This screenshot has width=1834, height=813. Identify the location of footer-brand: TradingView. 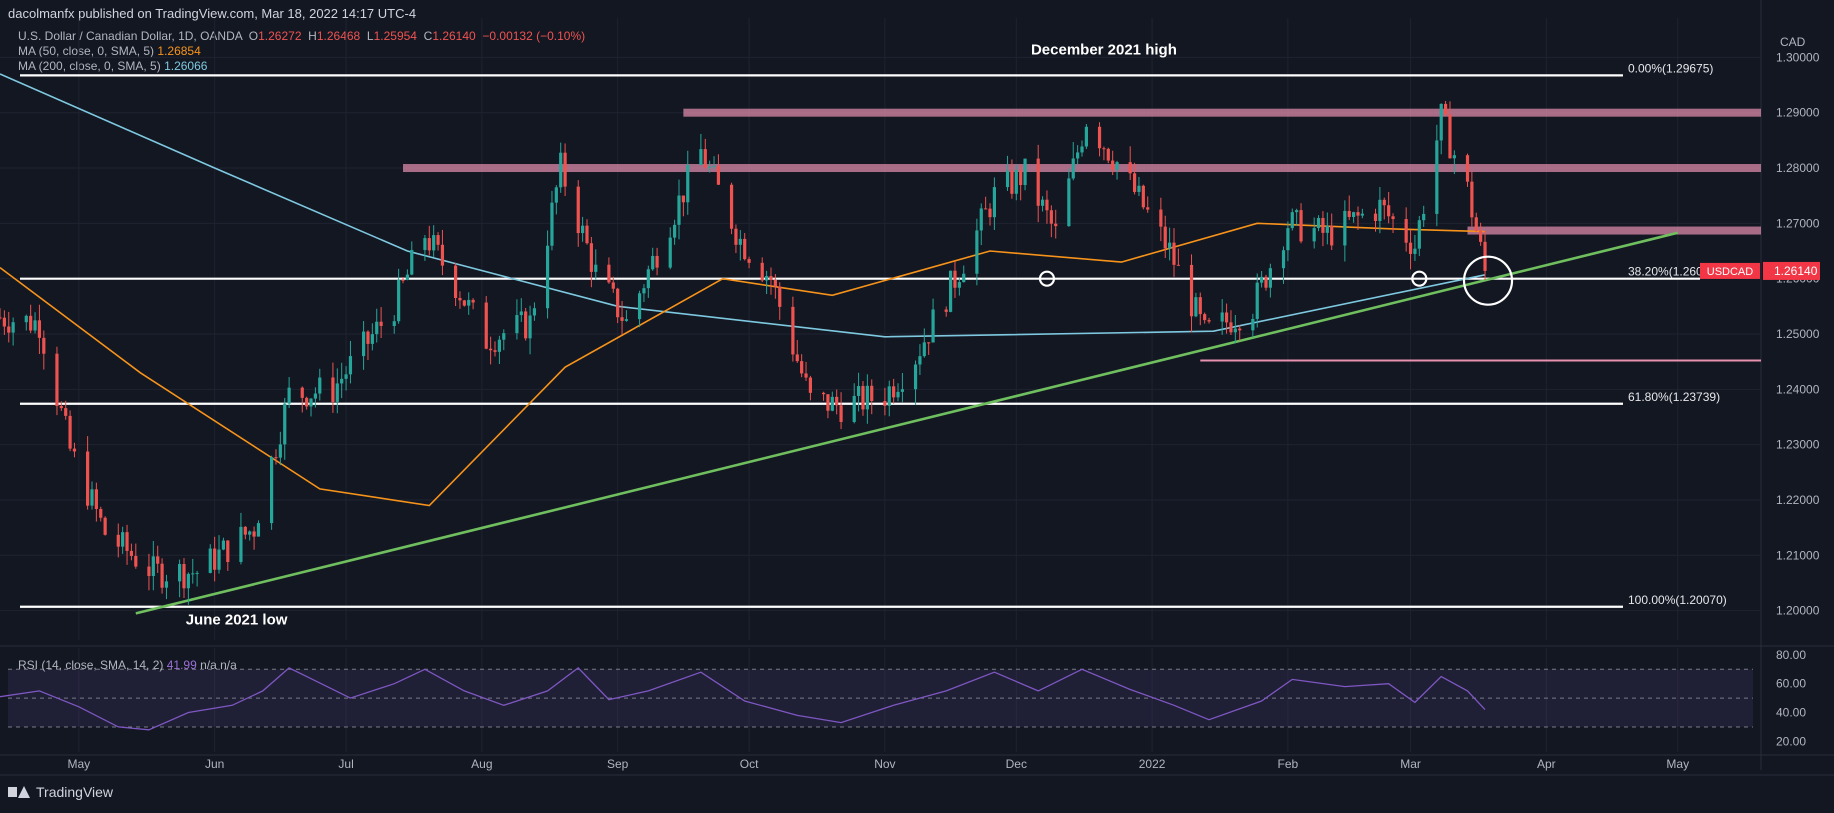
(60, 792).